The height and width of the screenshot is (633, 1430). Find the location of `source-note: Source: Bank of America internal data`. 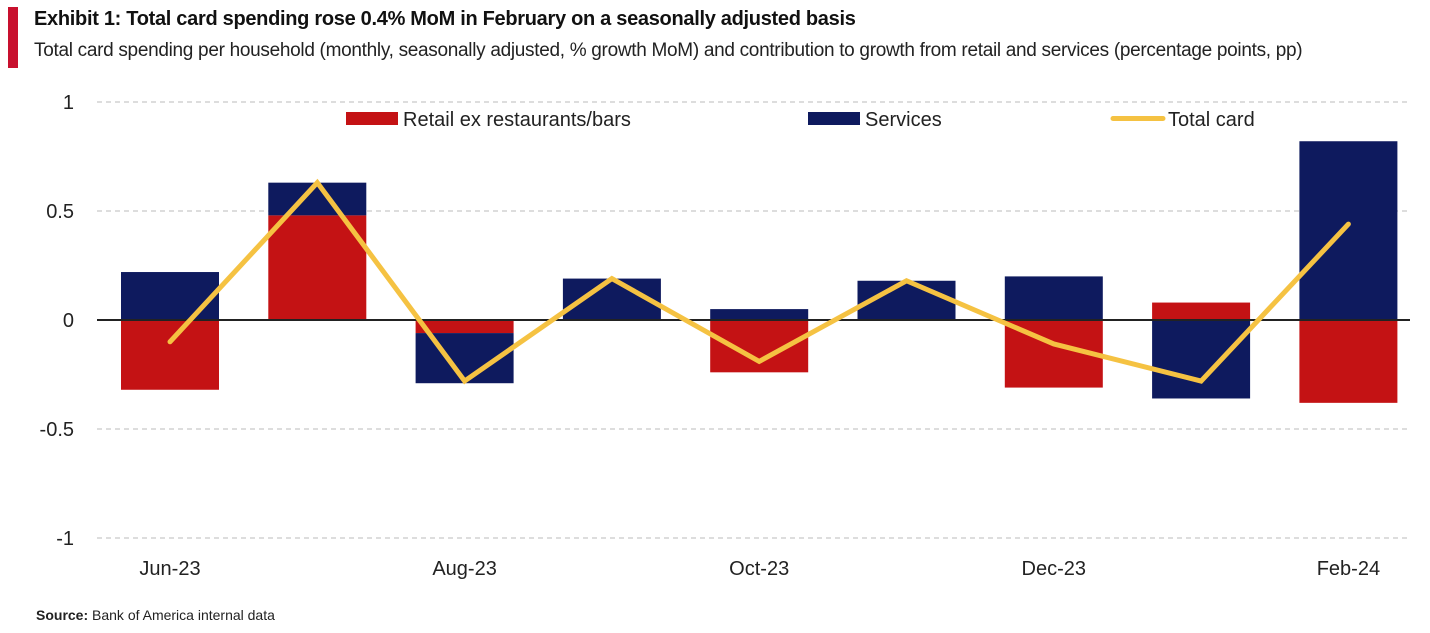

source-note: Source: Bank of America internal data is located at coordinates (155, 615).